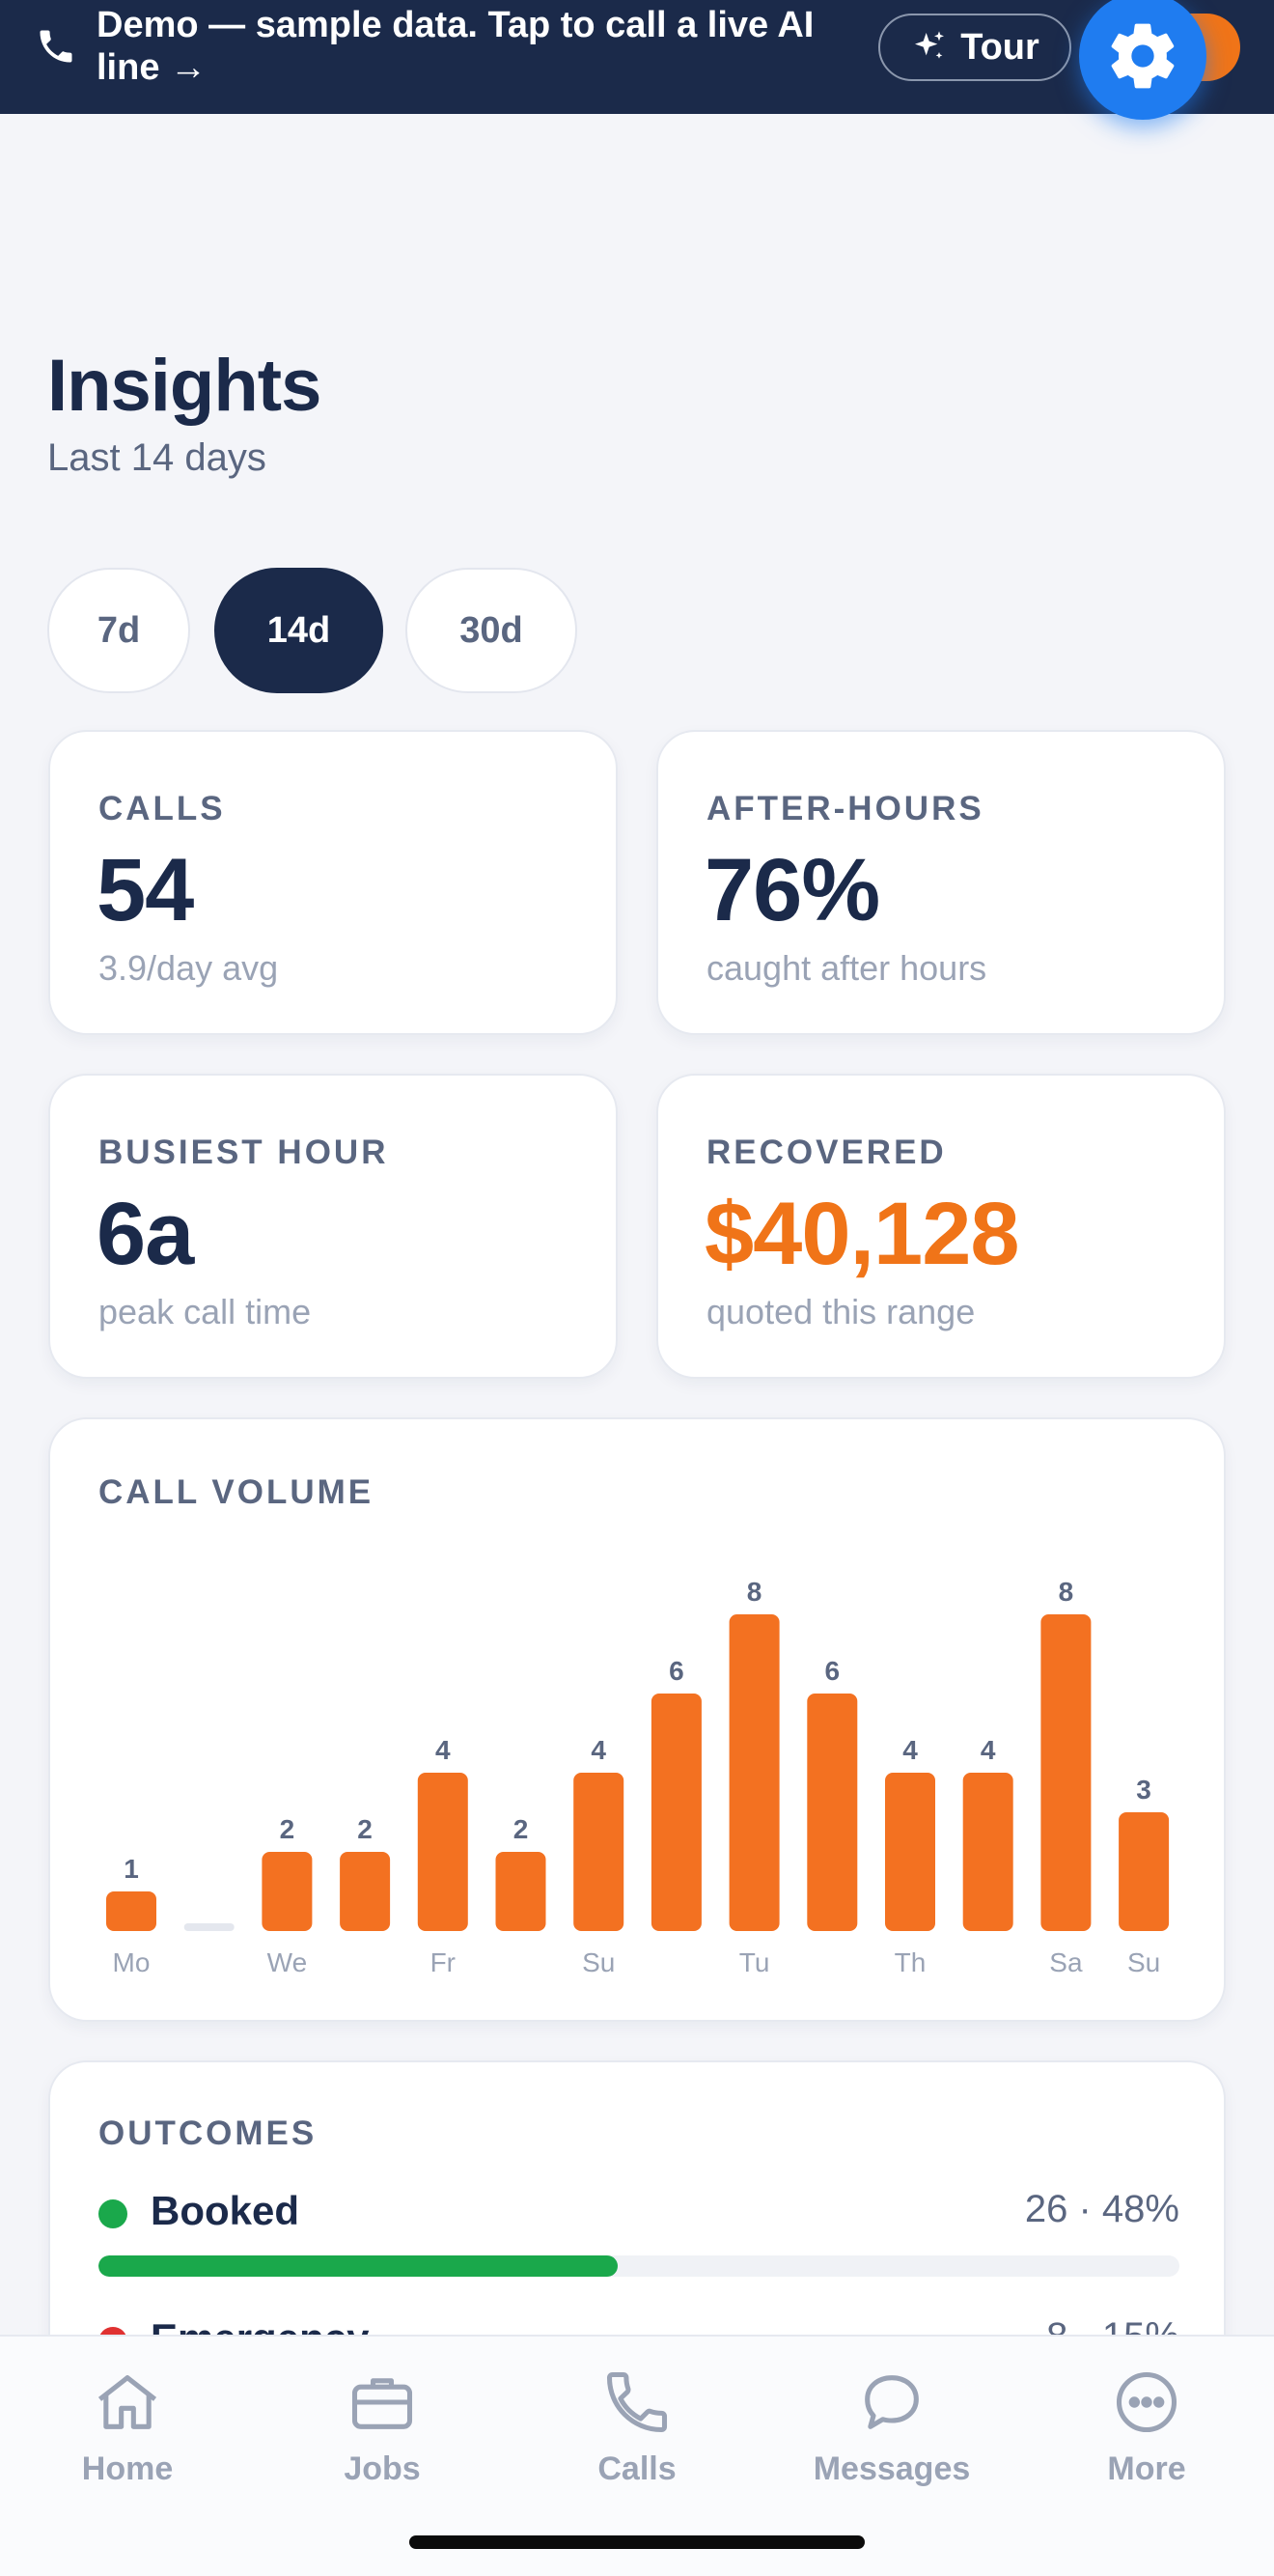 This screenshot has width=1274, height=2576. I want to click on x-tick-label: Fr, so click(443, 1962).